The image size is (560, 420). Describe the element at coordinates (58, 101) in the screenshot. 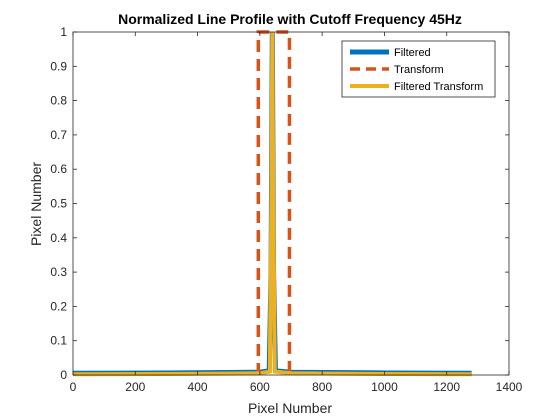

I see `y-tick-label: 0.8` at that location.